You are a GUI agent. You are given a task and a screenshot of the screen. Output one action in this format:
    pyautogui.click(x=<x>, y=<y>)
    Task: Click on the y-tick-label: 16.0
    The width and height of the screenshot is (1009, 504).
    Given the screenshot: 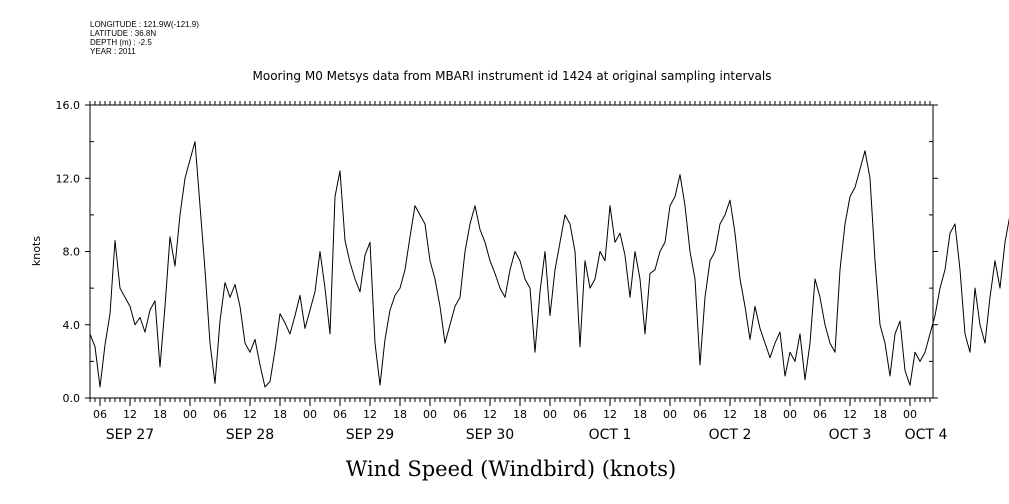 What is the action you would take?
    pyautogui.click(x=68, y=105)
    